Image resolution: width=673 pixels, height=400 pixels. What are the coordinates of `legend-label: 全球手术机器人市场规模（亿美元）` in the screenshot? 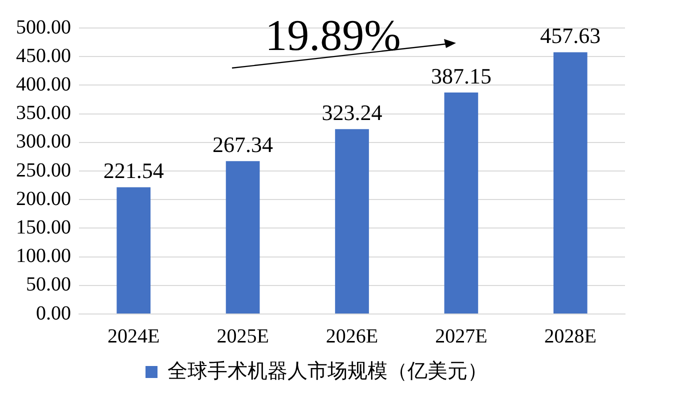 It's located at (328, 370).